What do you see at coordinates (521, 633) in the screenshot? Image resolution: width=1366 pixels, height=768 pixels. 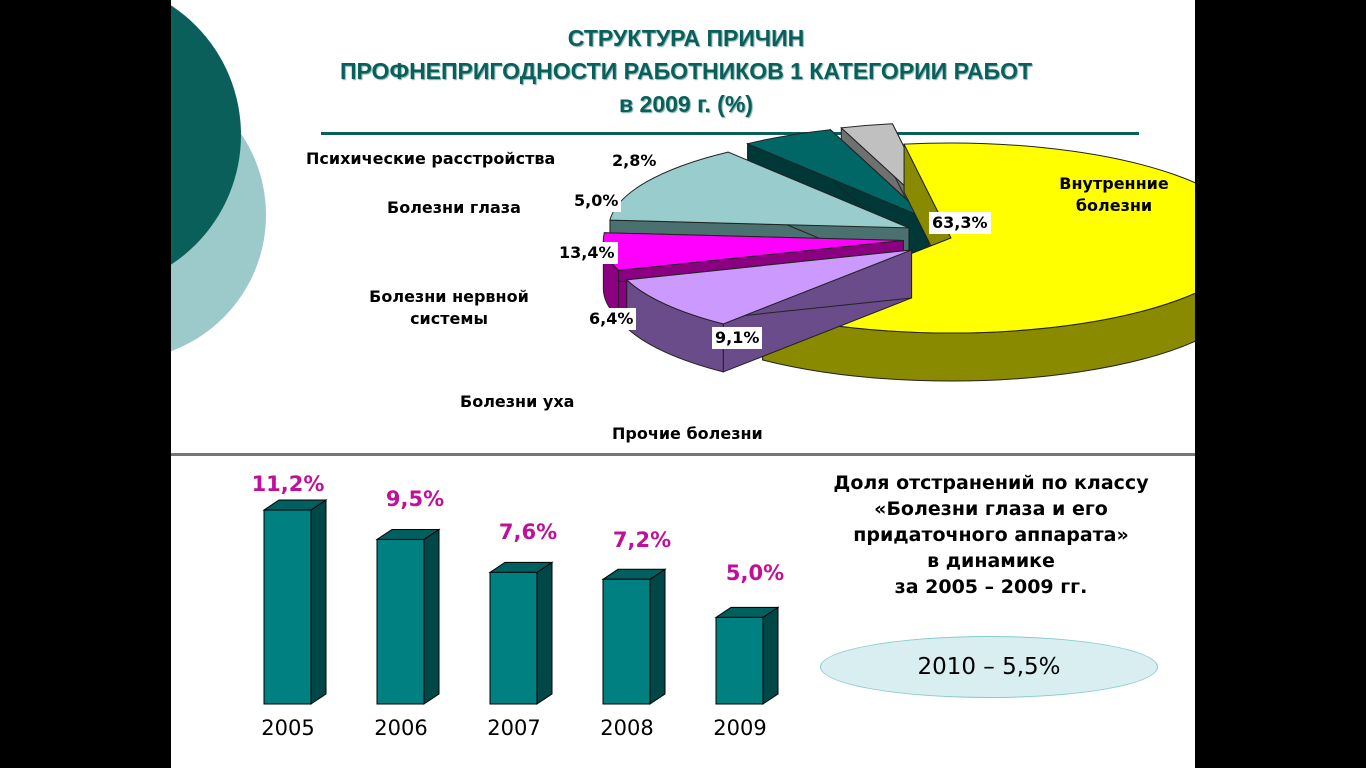 I see `bar-2007` at bounding box center [521, 633].